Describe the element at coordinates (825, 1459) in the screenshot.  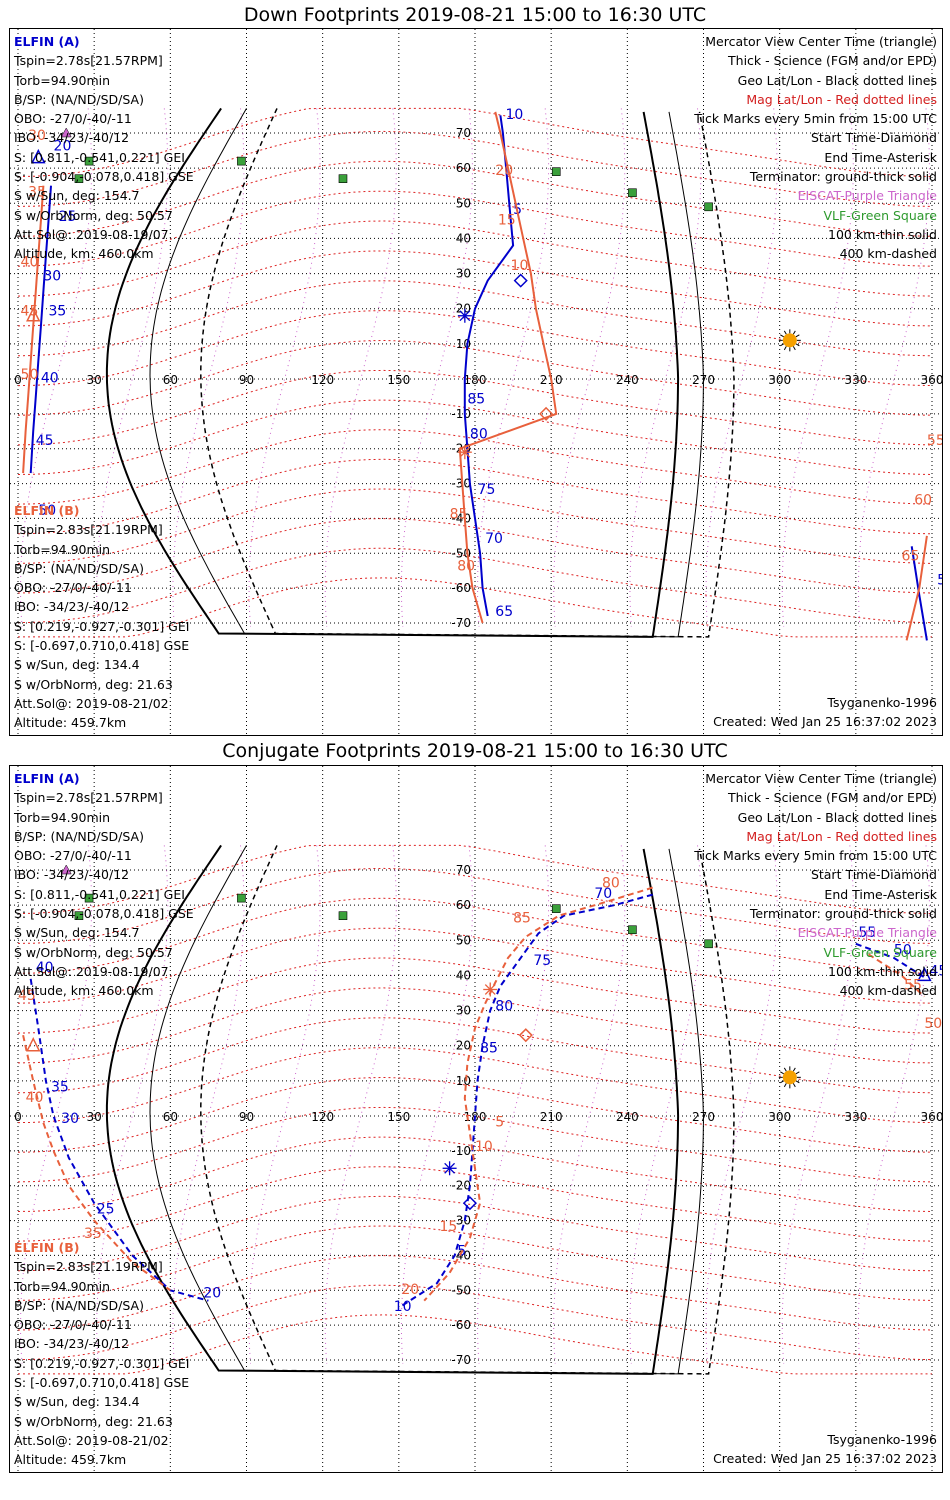
I see `created-label: Created: Wed Jan 25 16:37:02 2023` at that location.